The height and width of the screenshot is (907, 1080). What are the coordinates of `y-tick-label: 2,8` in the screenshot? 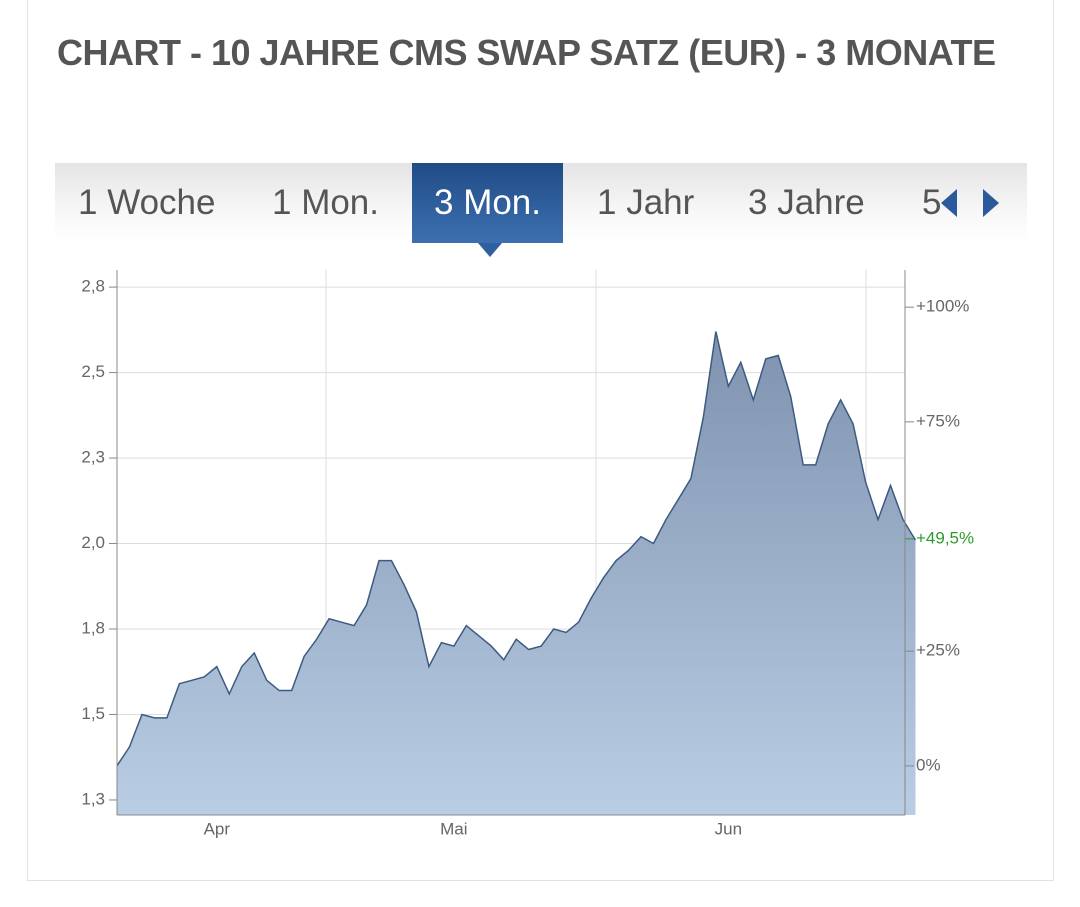 It's located at (93, 286).